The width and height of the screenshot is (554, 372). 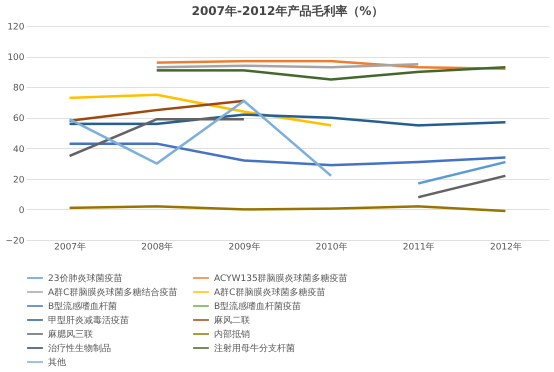 What do you see at coordinates (79, 348) in the screenshot?
I see `legend-label: 治疗性生物制品` at bounding box center [79, 348].